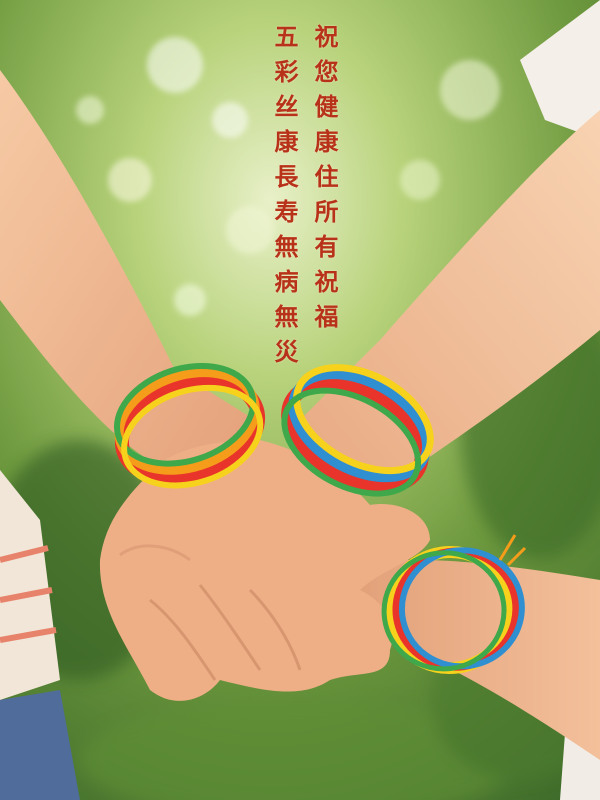 The image size is (600, 800). I want to click on bracelet-right, so click(357, 430).